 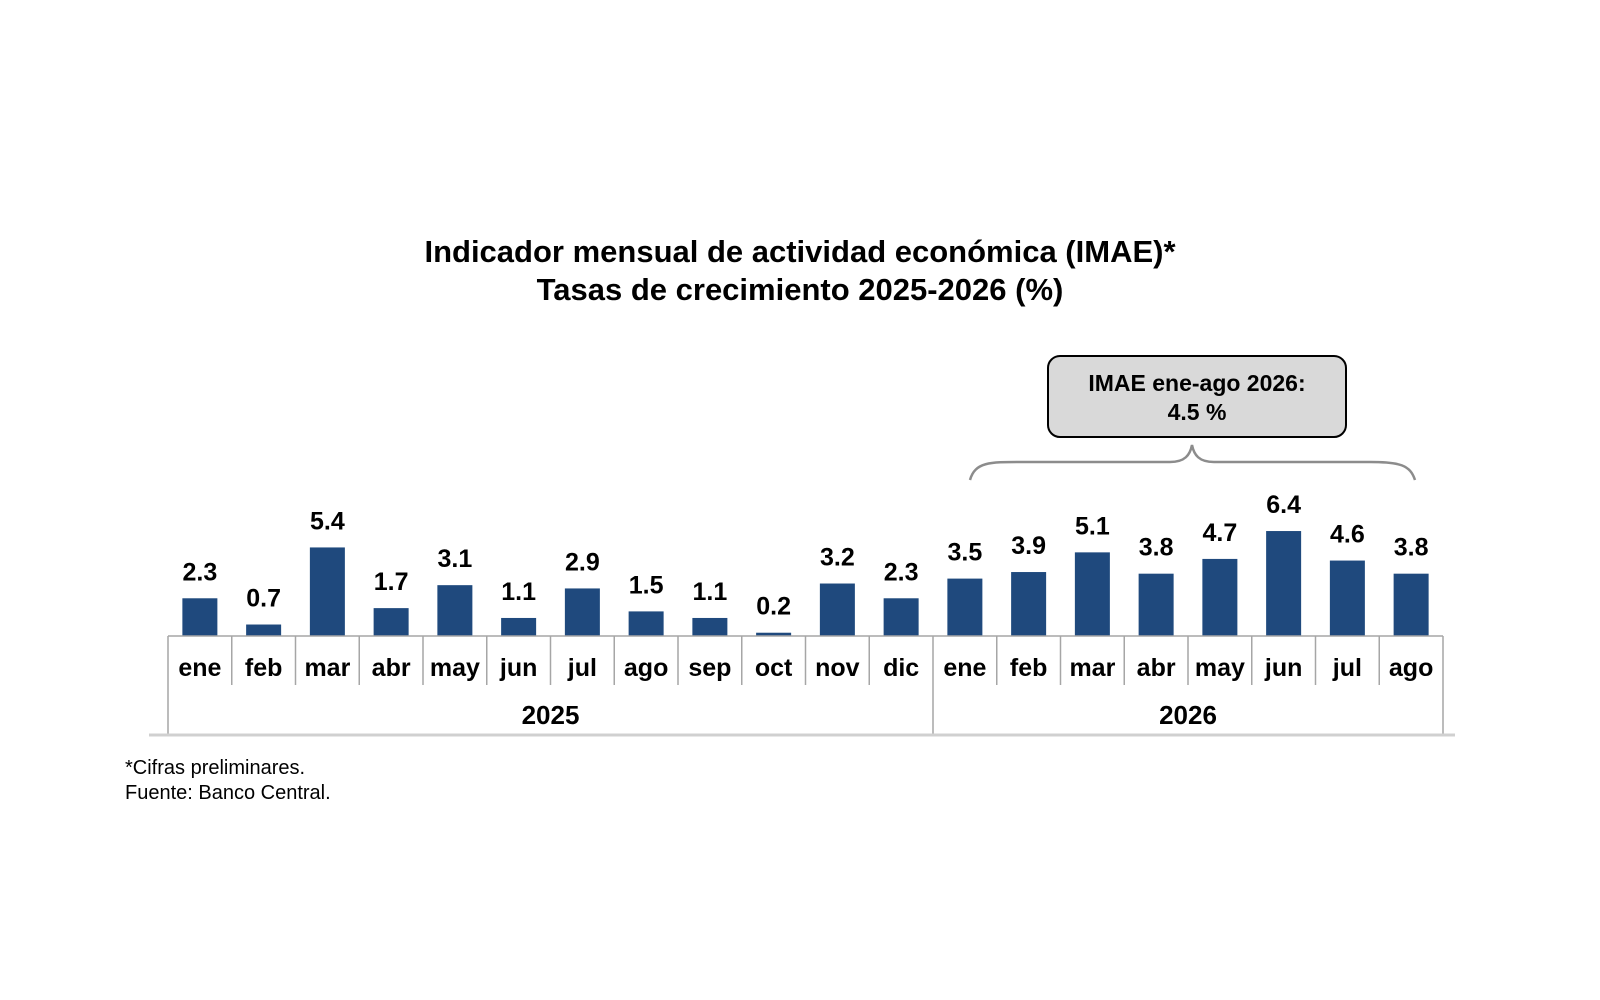 What do you see at coordinates (263, 599) in the screenshot?
I see `value-label: 0.7` at bounding box center [263, 599].